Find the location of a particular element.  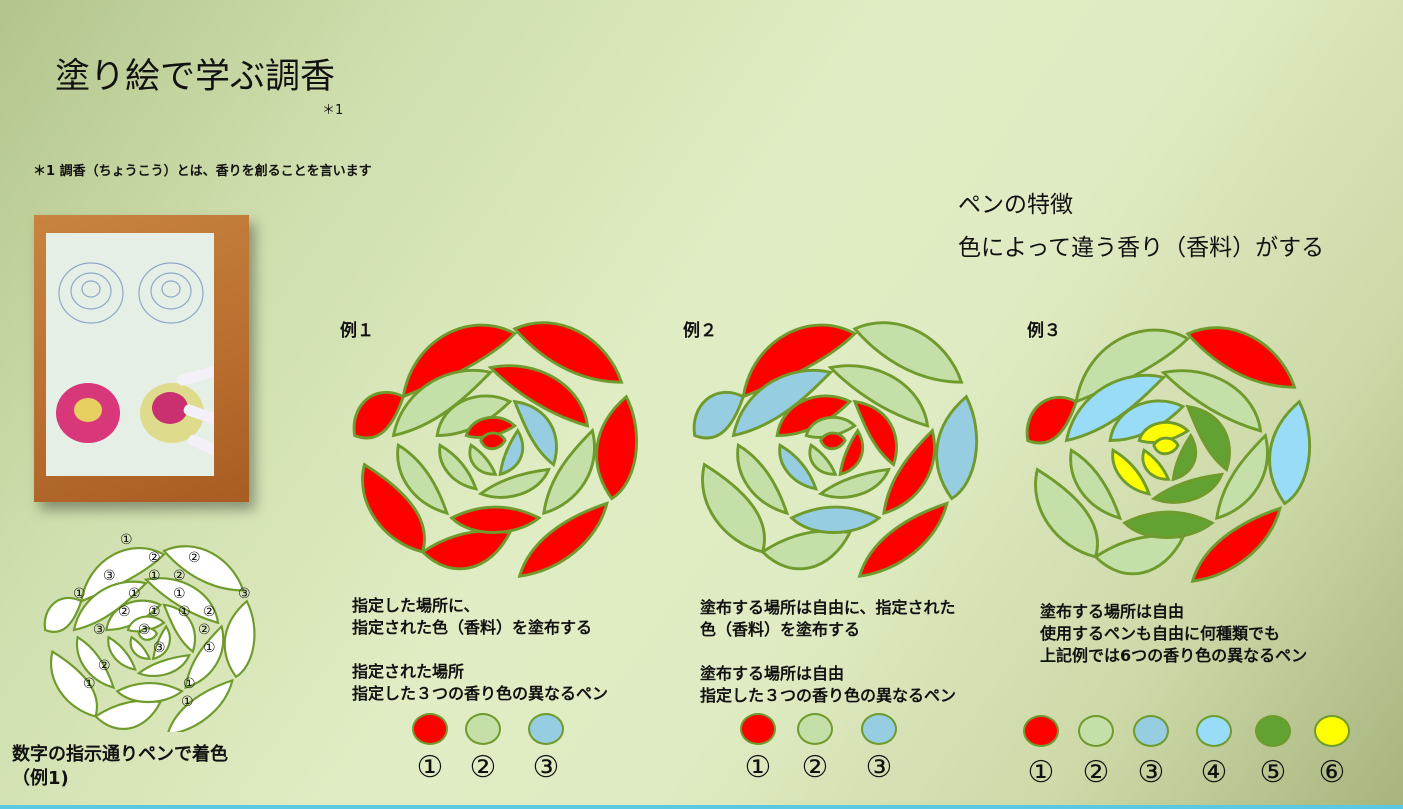

example-1-label: 例１ is located at coordinates (357, 331).